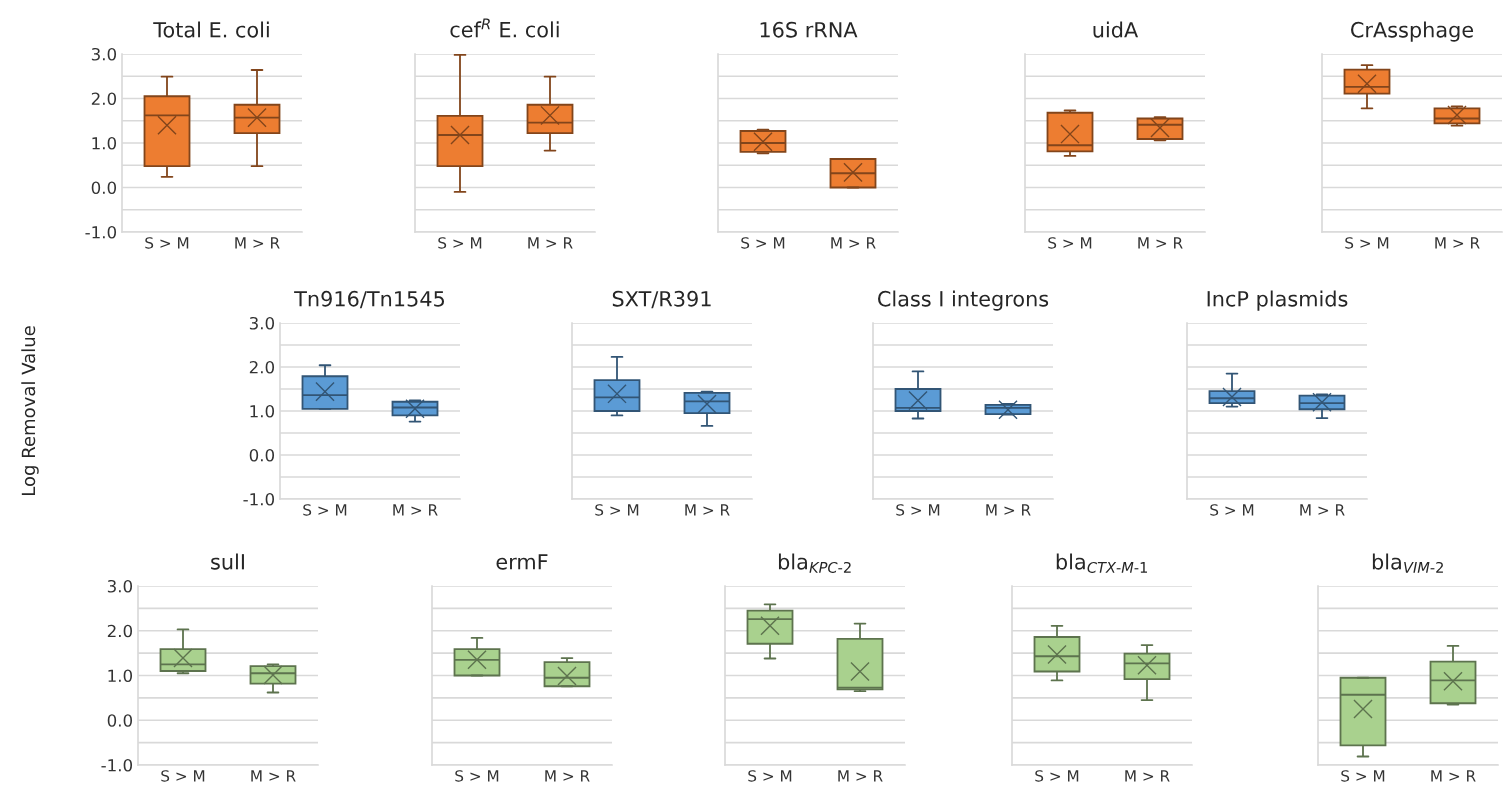 Image resolution: width=1505 pixels, height=788 pixels. What do you see at coordinates (504, 28) in the screenshot?
I see `chart-title: cef$^{R}$ E. coli` at bounding box center [504, 28].